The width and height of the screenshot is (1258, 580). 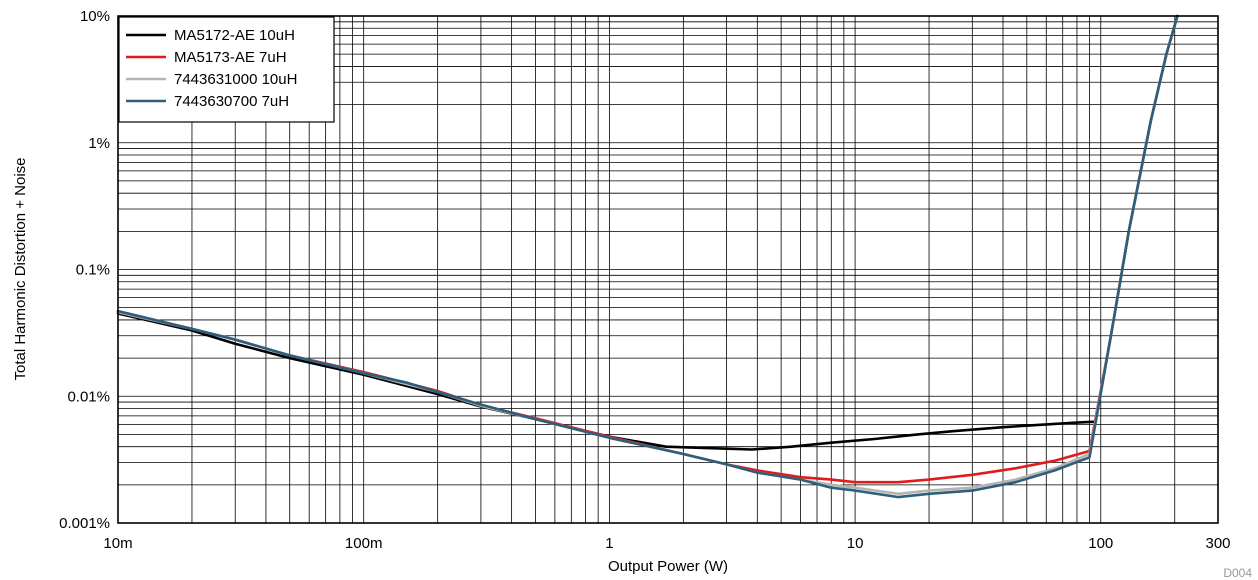 I want to click on y-tick-label: 0.1%, so click(x=93, y=270).